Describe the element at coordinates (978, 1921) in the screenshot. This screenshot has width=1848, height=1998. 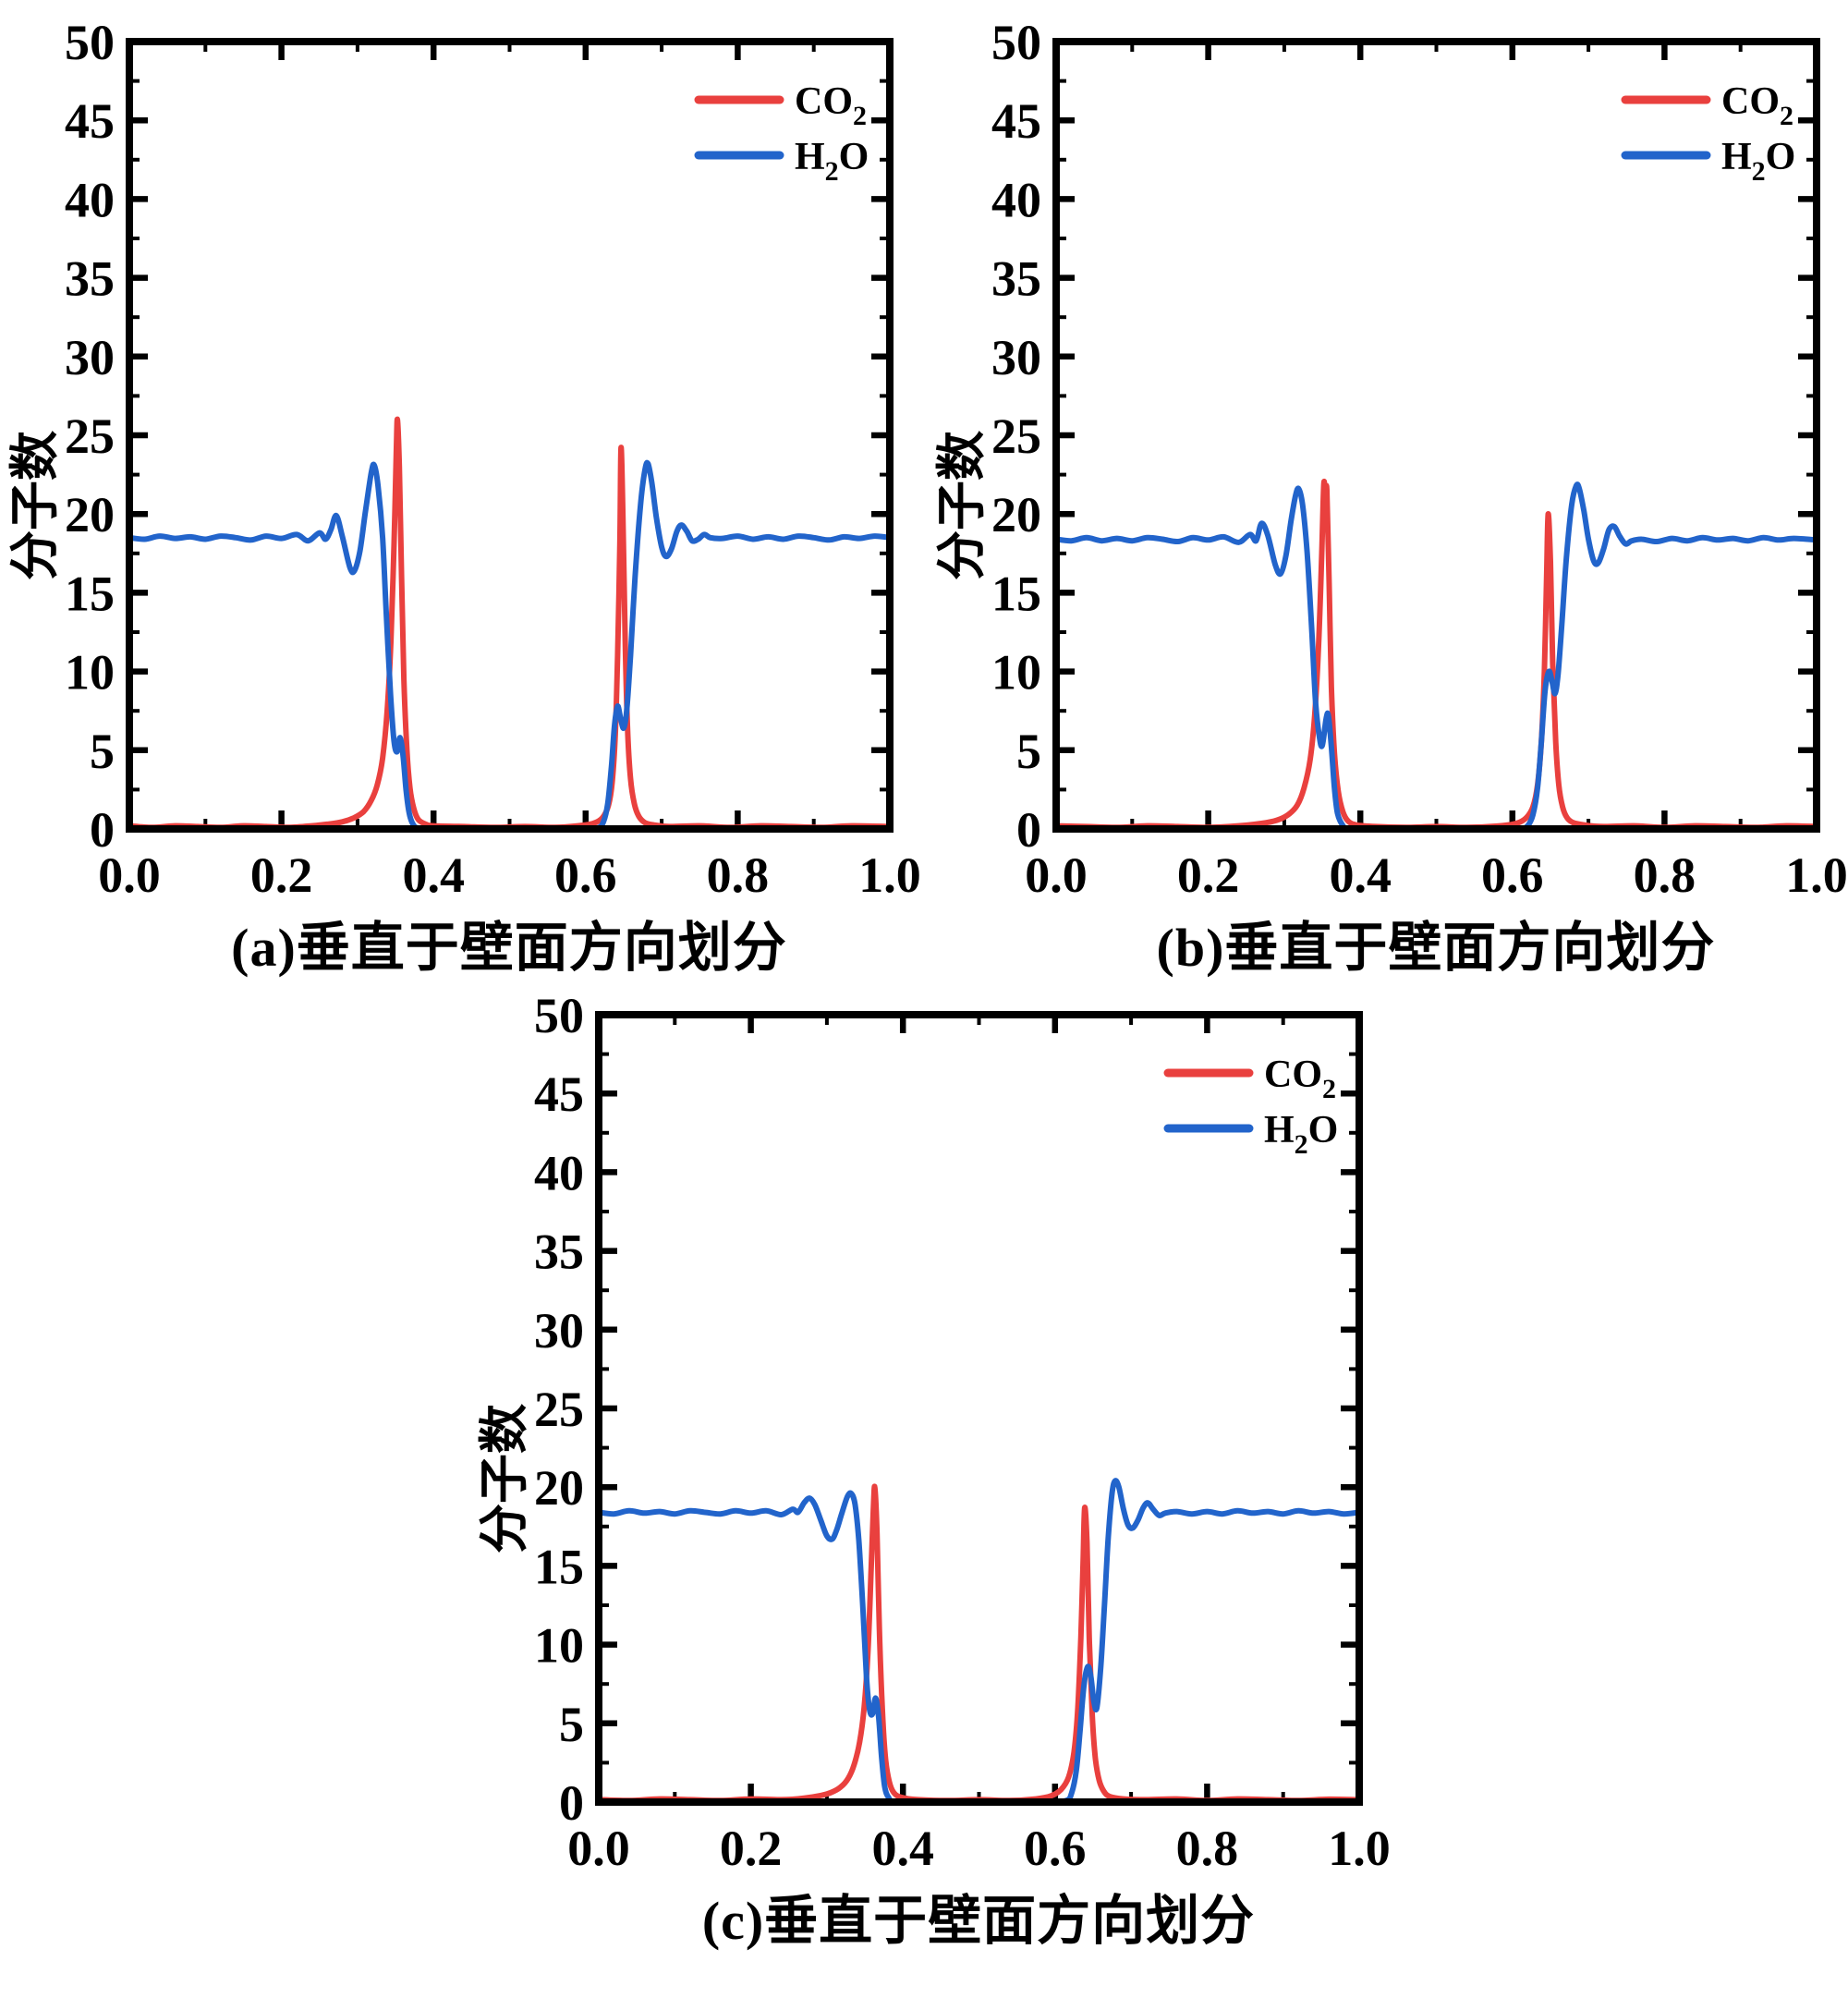
I see `caption-c: (c)垂直于壁面方向划分` at that location.